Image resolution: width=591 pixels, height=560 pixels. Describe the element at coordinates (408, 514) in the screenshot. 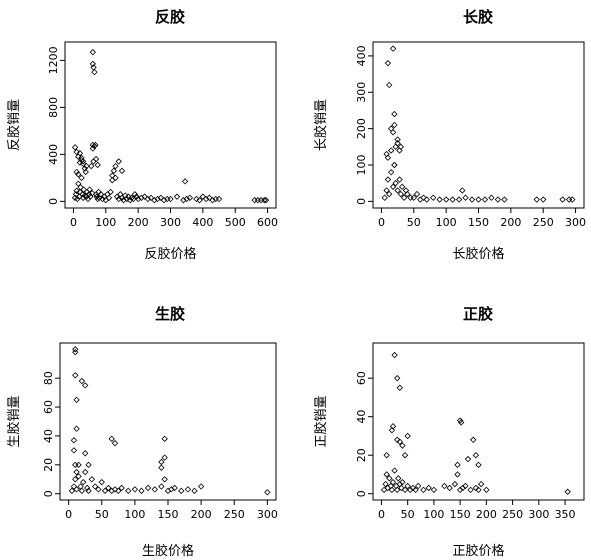

I see `panel-4-x-tick-label: 50` at that location.